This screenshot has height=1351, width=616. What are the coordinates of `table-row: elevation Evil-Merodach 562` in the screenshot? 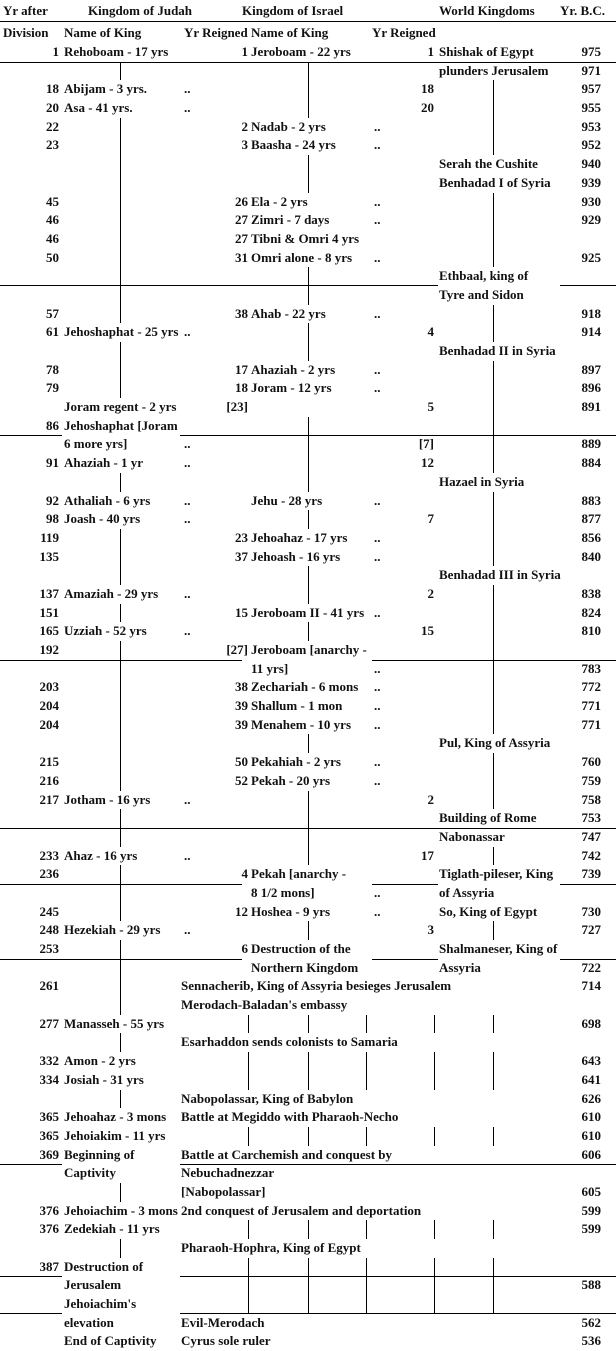 It's located at (308, 1323).